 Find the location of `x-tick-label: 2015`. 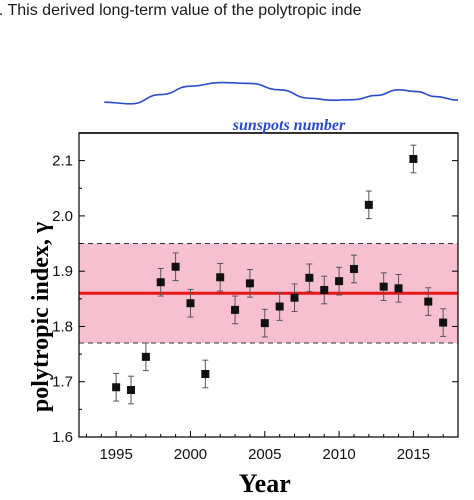

x-tick-label: 2015 is located at coordinates (413, 454).